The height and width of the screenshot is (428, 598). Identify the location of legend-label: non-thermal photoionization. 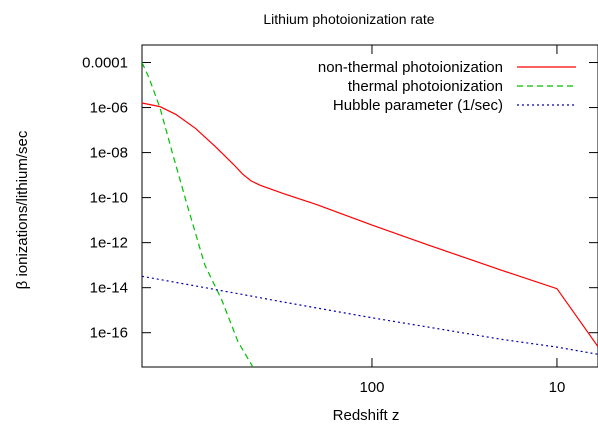
(410, 67).